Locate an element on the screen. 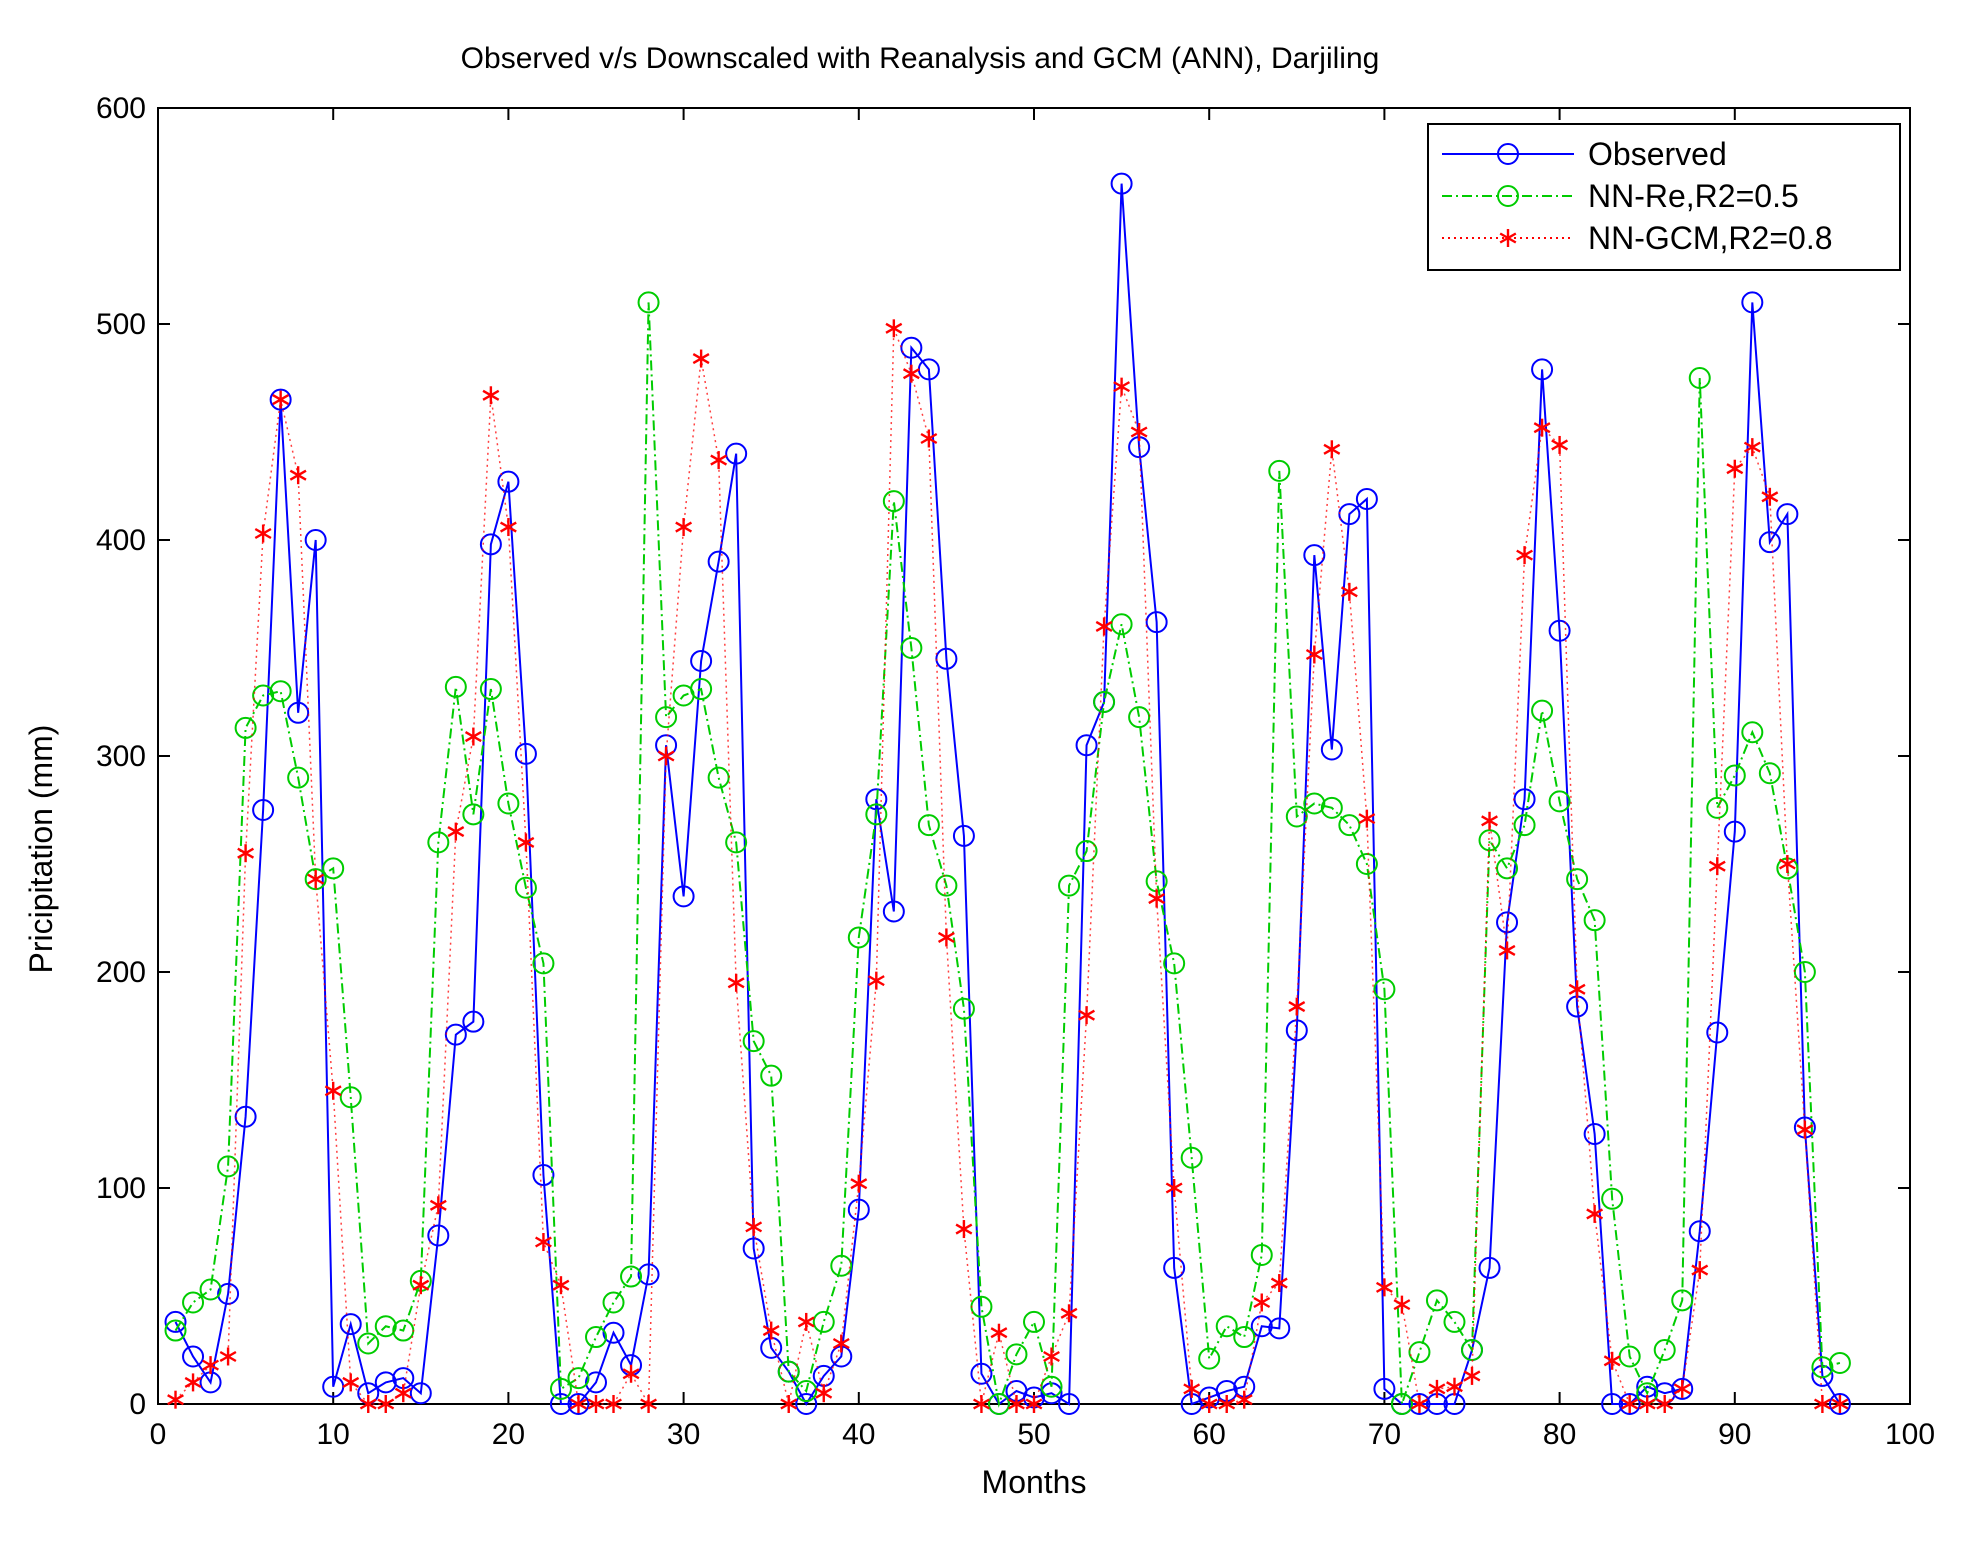 The width and height of the screenshot is (1975, 1553). y-axis-label: Pricipitation (mm) is located at coordinates (41, 849).